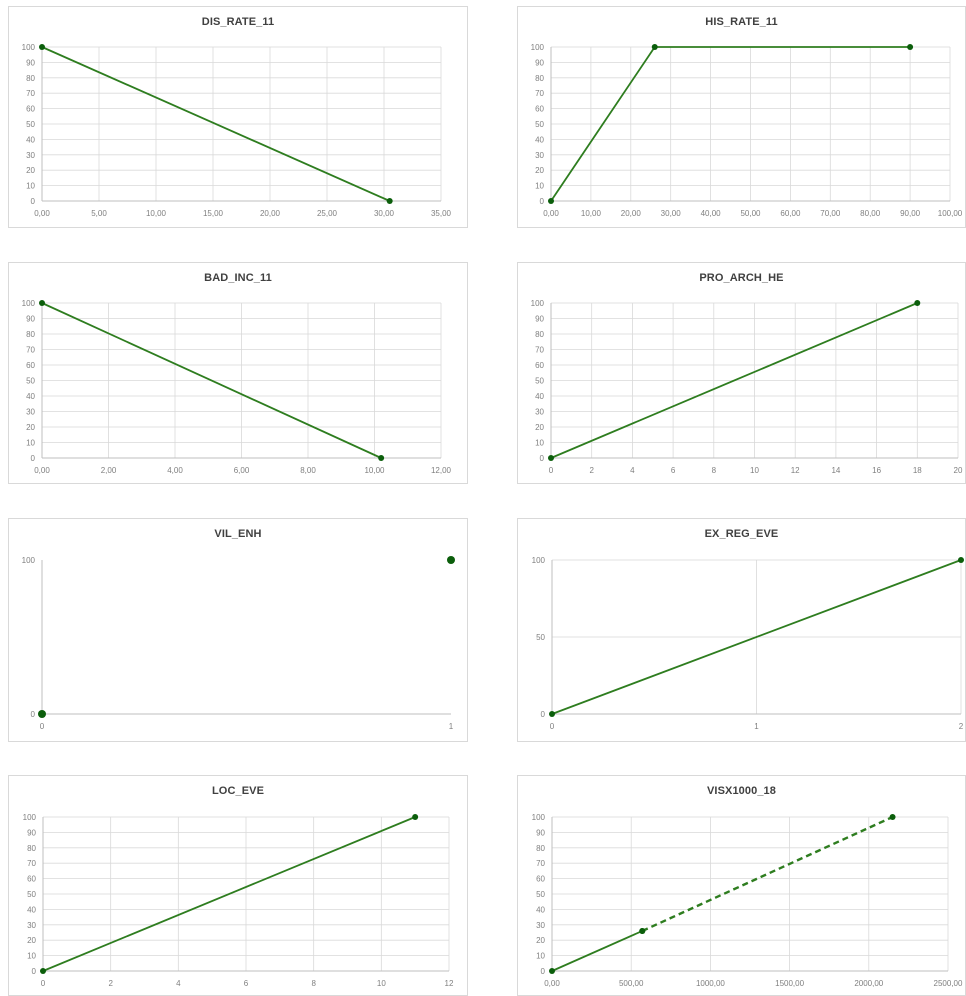 The width and height of the screenshot is (966, 996). I want to click on x-tick-label: 10, so click(381, 983).